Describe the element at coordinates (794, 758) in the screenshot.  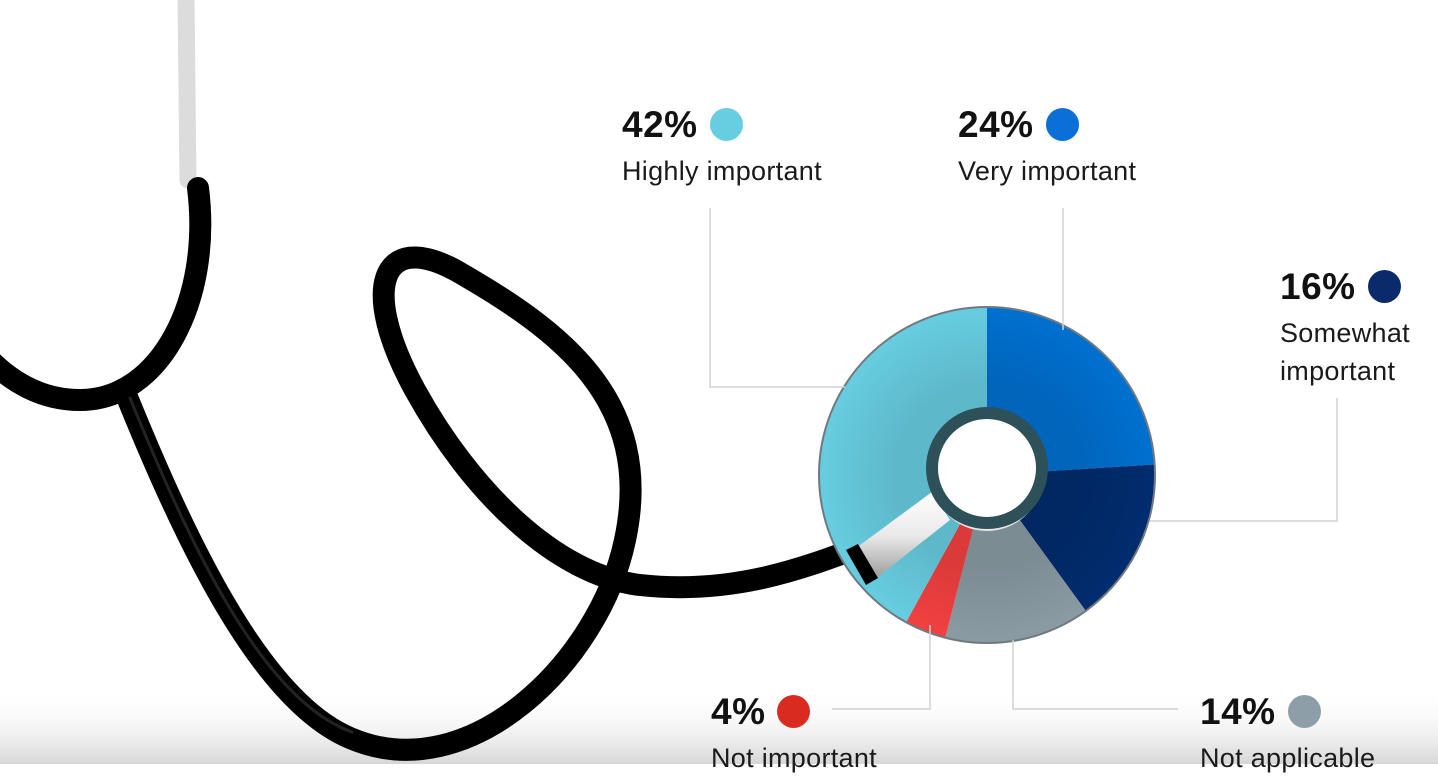
I see `notimp-label: Not important` at that location.